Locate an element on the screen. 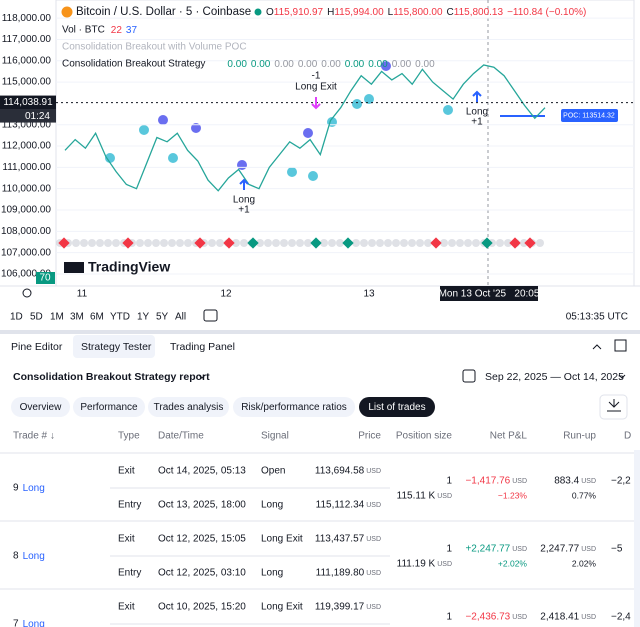 This screenshot has height=627, width=640. annotation: +1 is located at coordinates (244, 210).